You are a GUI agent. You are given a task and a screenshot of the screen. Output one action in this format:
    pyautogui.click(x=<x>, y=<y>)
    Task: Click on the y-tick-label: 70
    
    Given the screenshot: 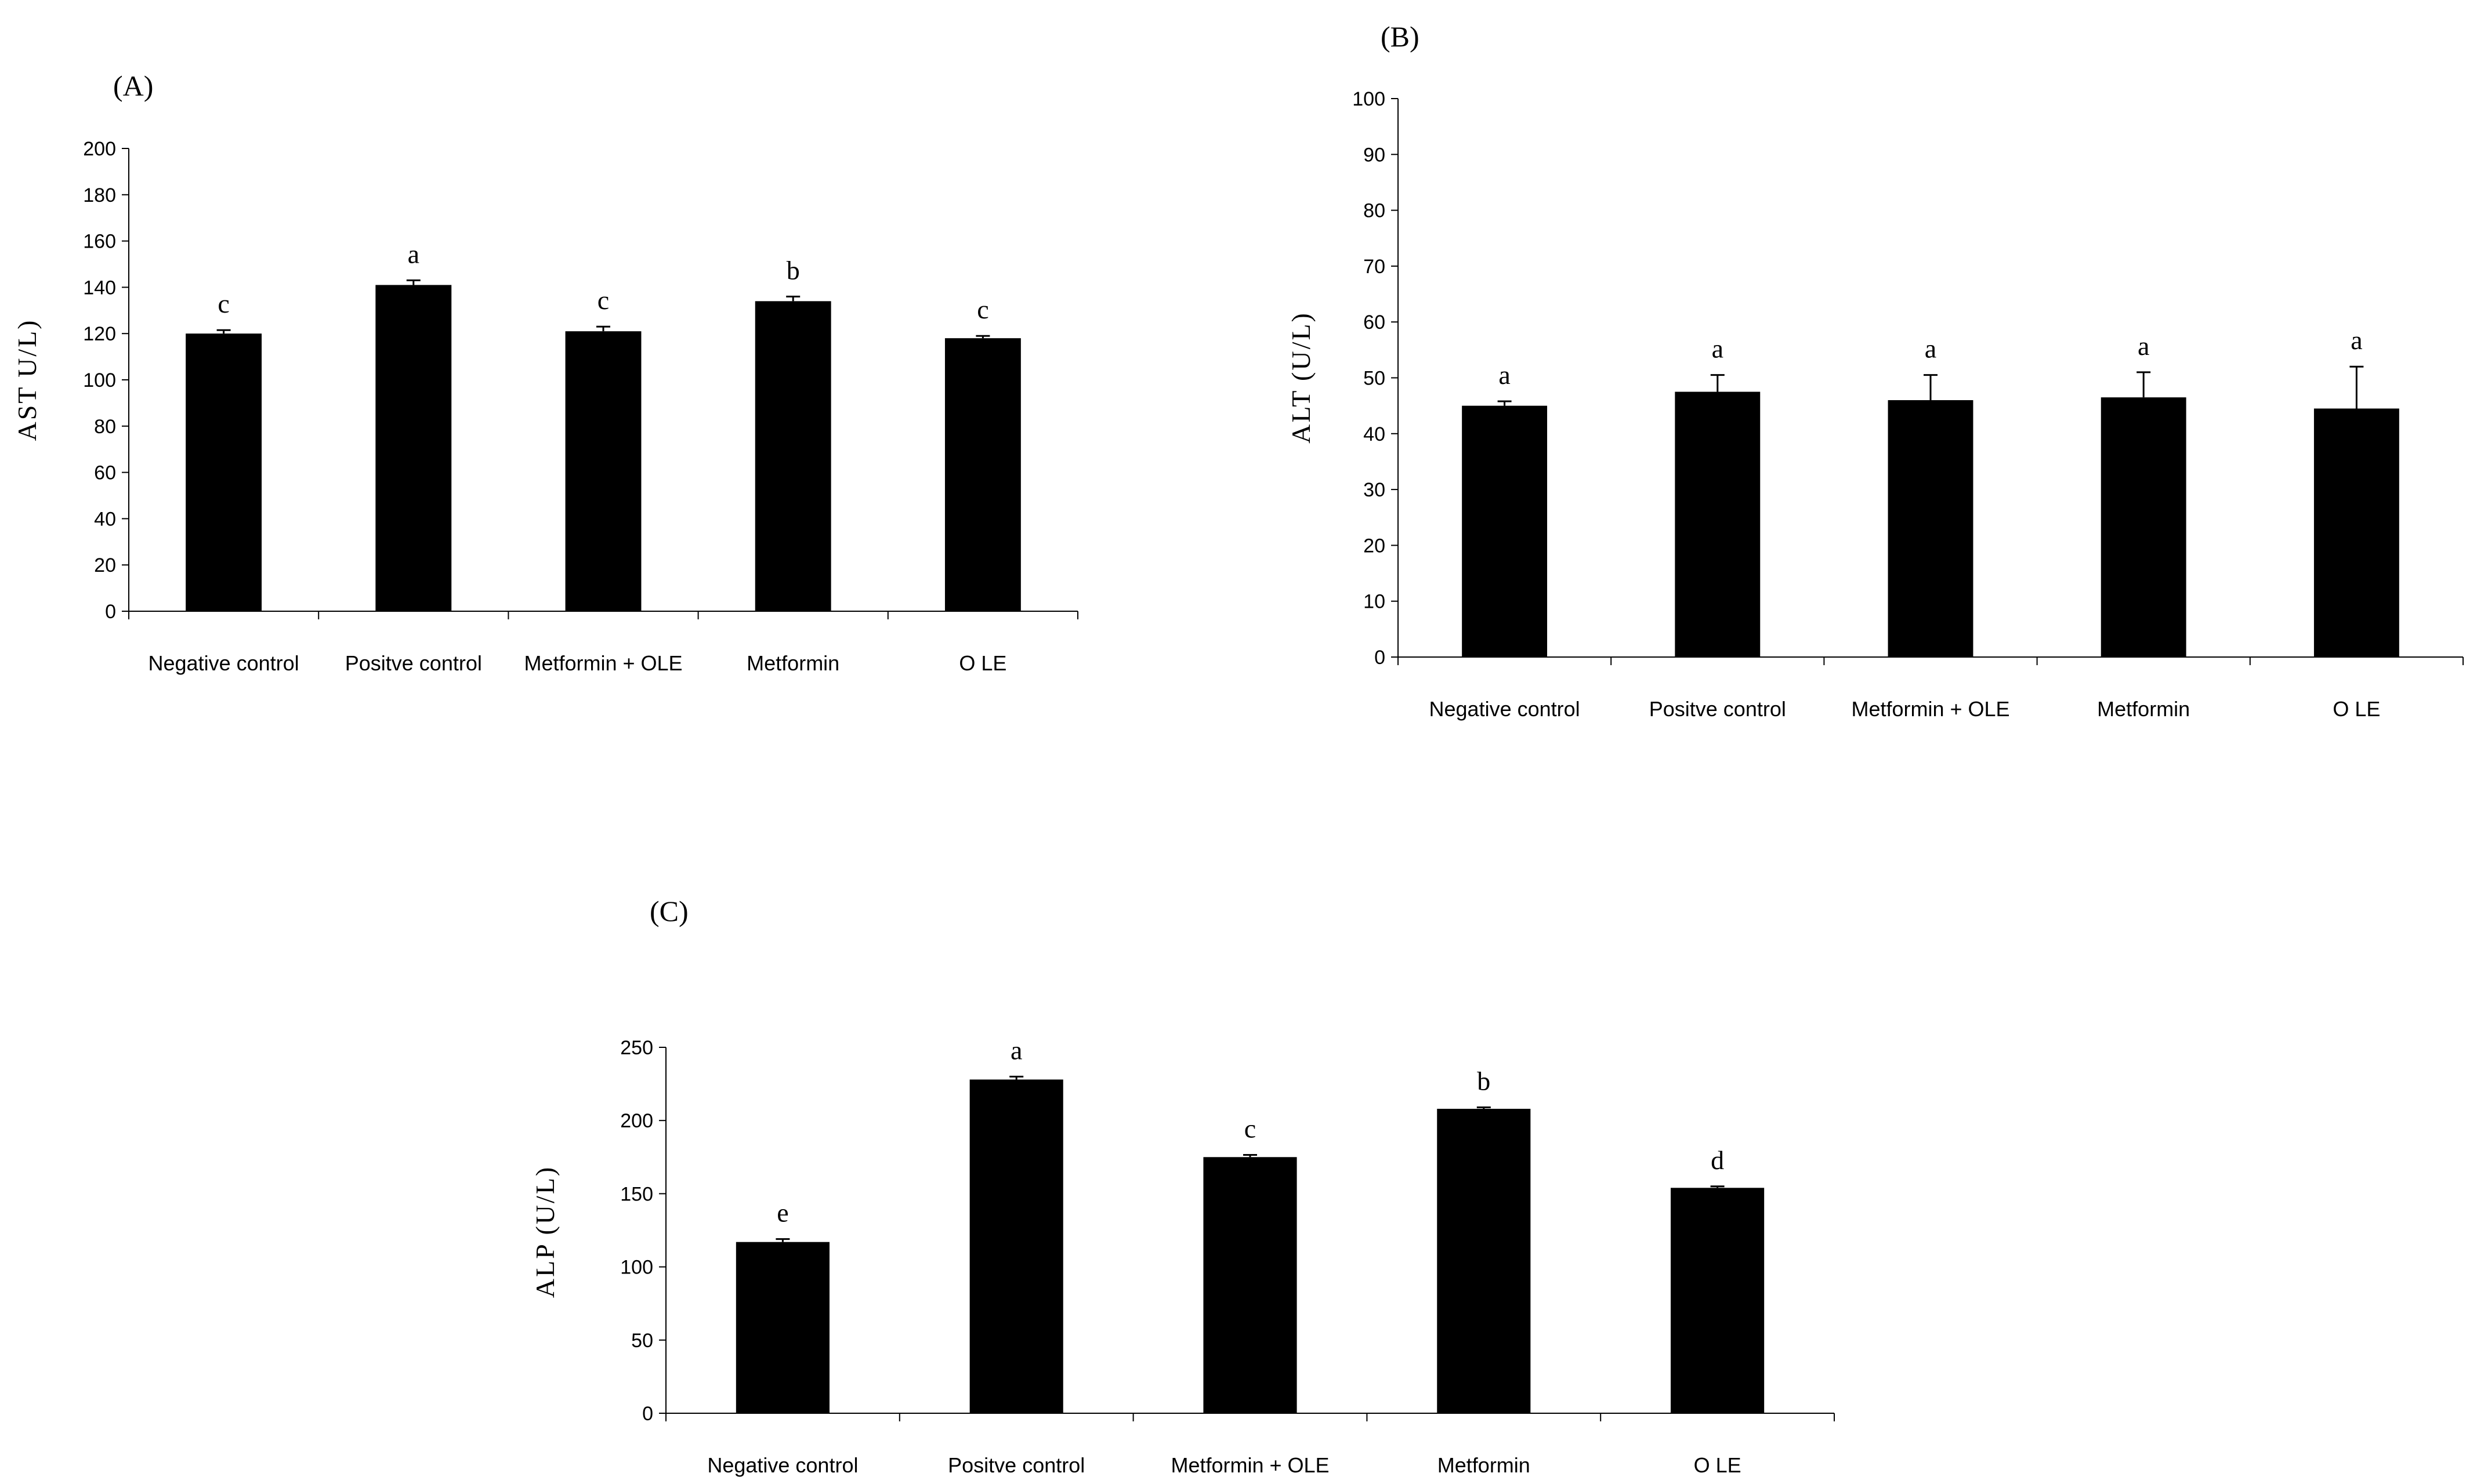 What is the action you would take?
    pyautogui.click(x=1374, y=267)
    